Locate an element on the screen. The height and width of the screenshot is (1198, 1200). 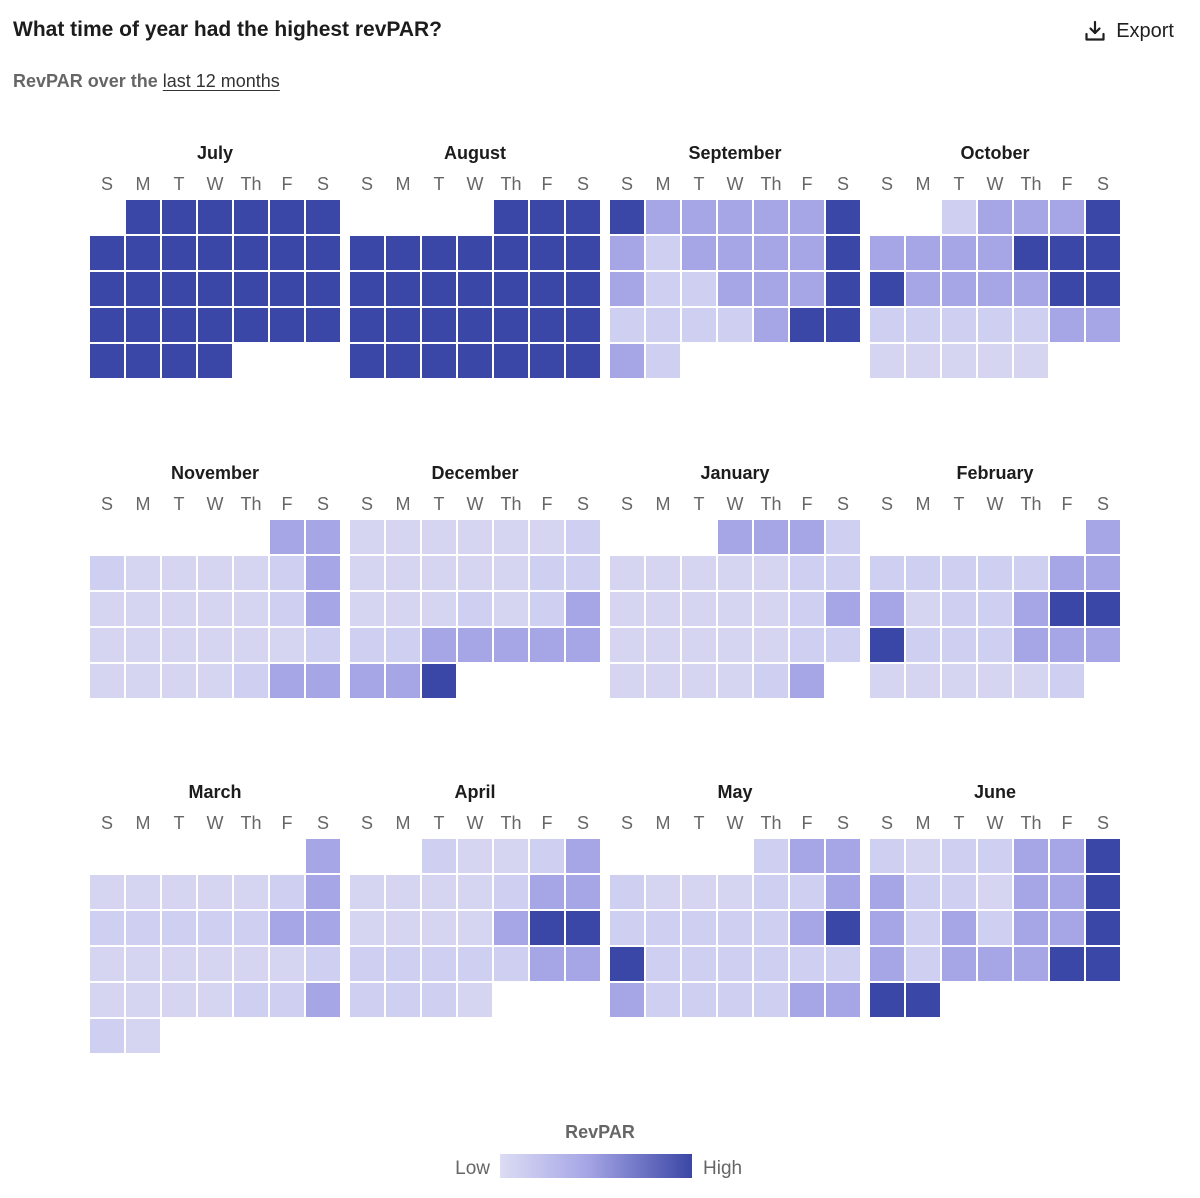
month-panel-april: April S M T W Th F S is located at coordinates (475, 899).